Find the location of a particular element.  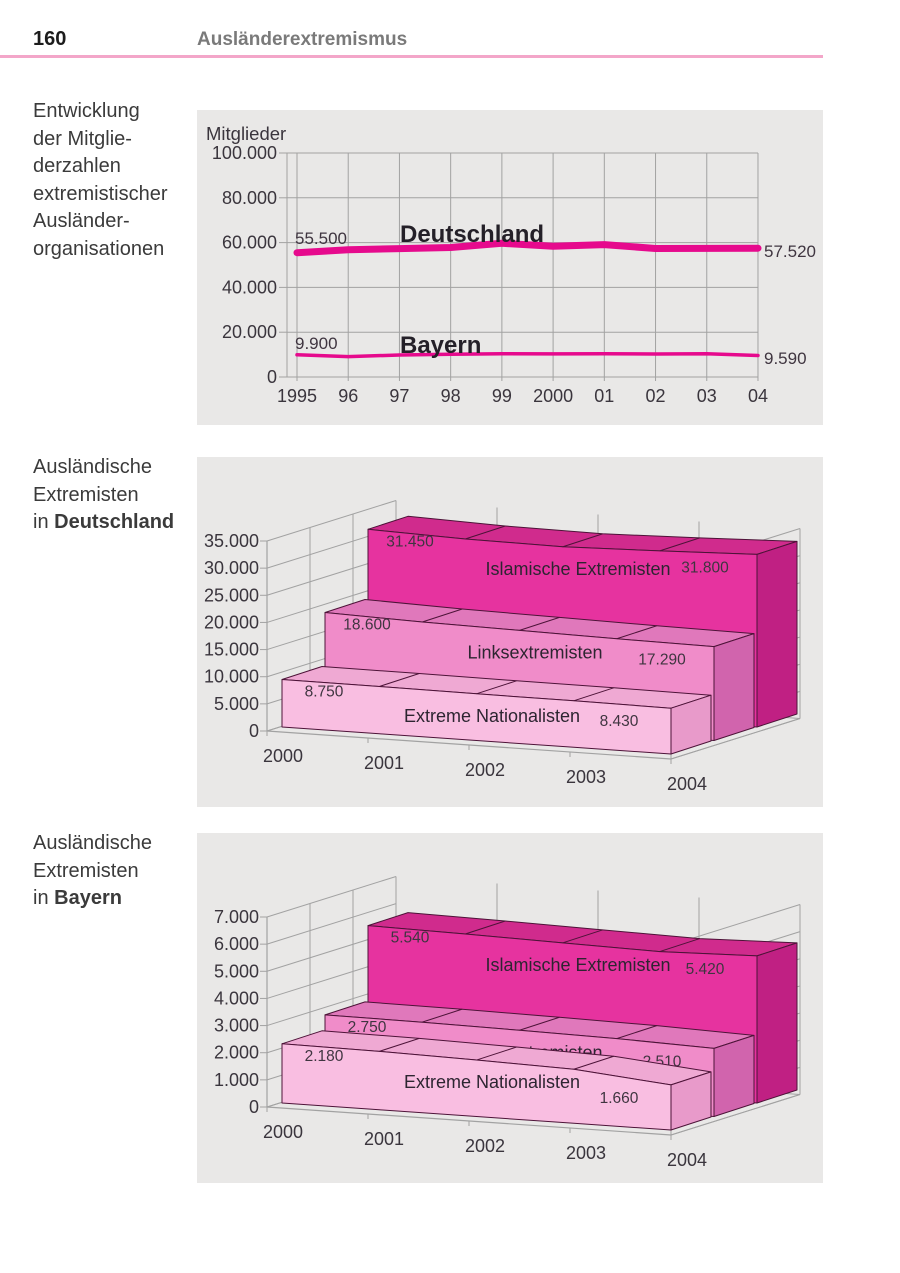

y-tick-label: 30.000 is located at coordinates (231, 568).